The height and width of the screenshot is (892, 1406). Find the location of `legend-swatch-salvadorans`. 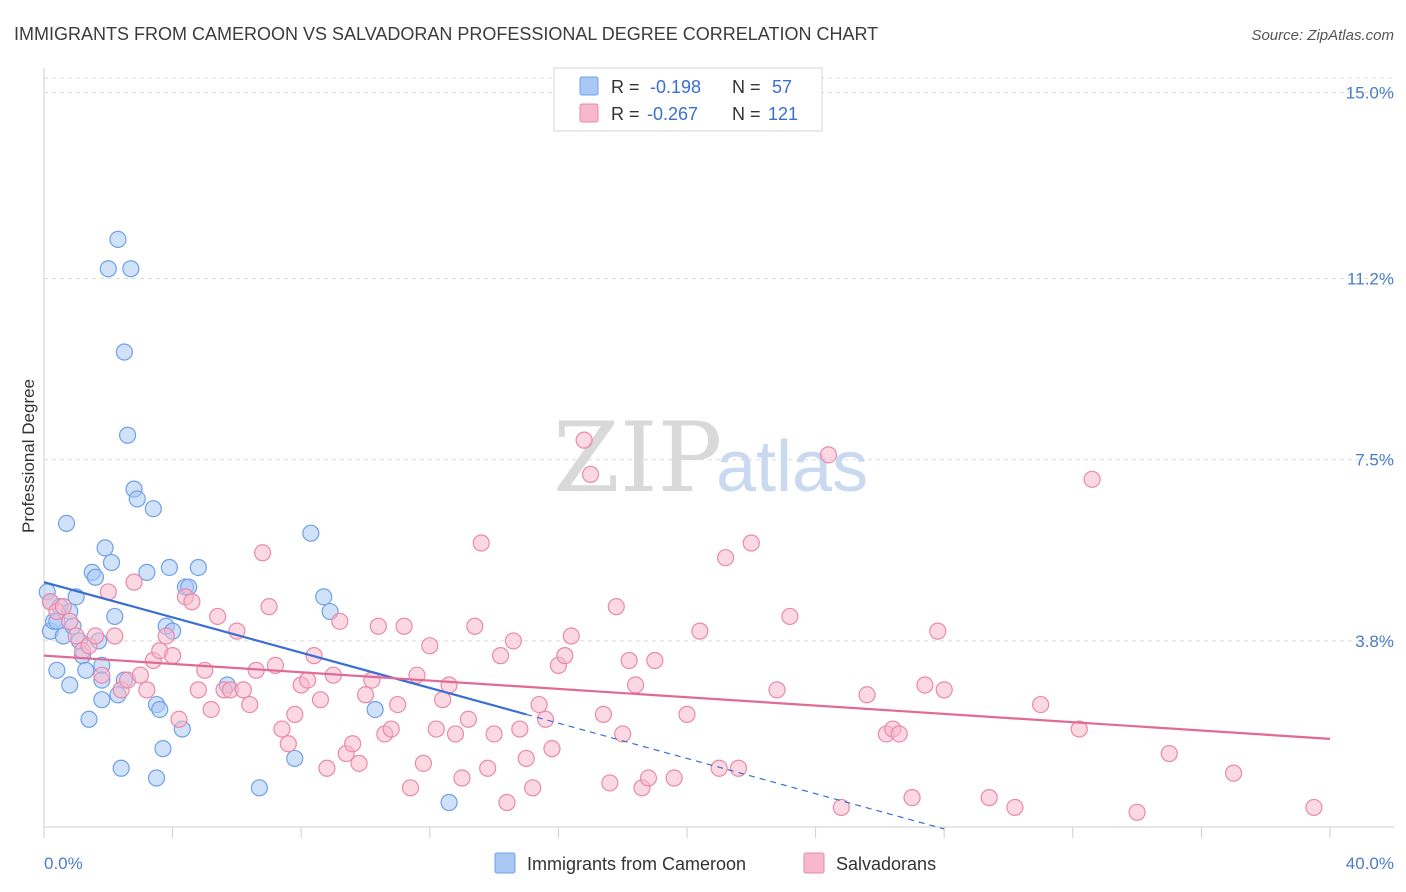

legend-swatch-salvadorans is located at coordinates (589, 113).